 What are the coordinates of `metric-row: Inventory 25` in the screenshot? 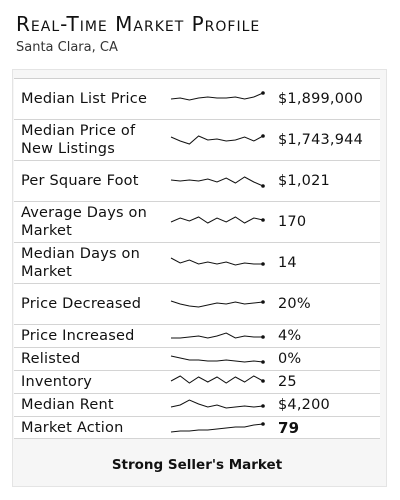 It's located at (197, 381).